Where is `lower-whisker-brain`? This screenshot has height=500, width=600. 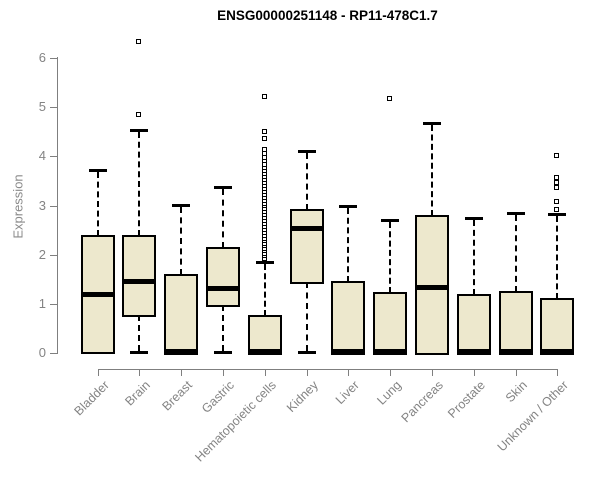 lower-whisker-brain is located at coordinates (139, 332).